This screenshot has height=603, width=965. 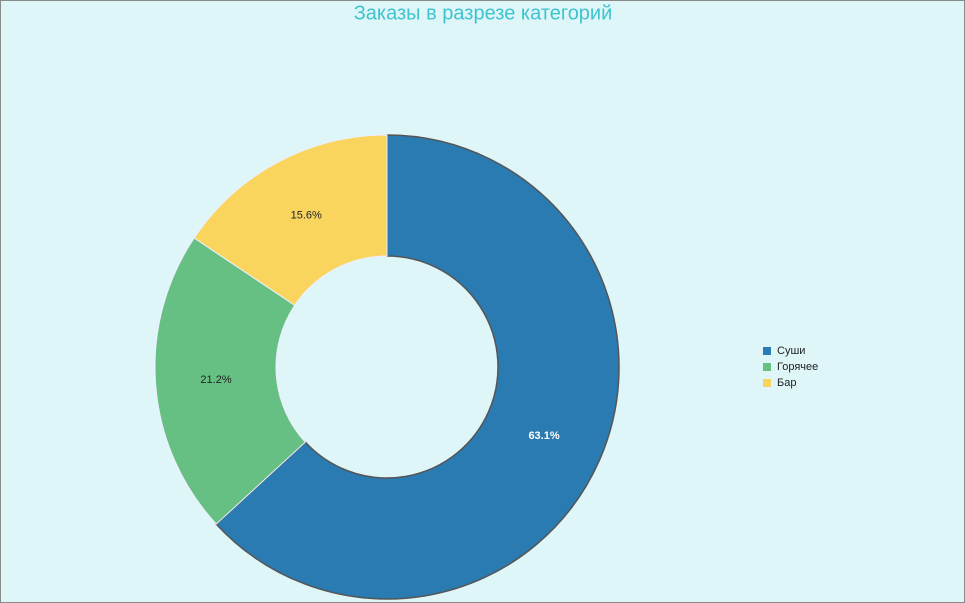 I want to click on legend-label: Суши, so click(x=791, y=351).